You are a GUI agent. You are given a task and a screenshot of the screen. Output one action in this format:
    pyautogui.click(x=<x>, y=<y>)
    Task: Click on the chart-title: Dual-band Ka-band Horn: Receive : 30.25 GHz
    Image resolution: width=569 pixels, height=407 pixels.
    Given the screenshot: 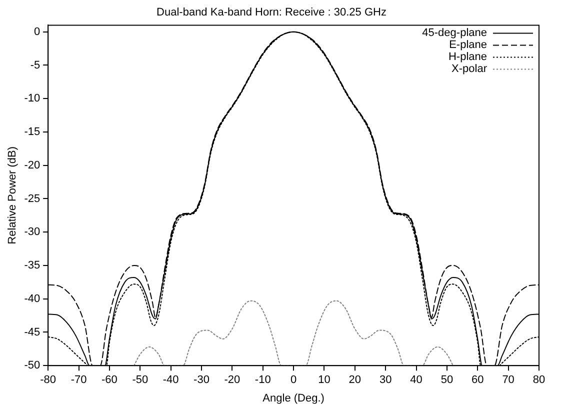 What is the action you would take?
    pyautogui.click(x=271, y=12)
    